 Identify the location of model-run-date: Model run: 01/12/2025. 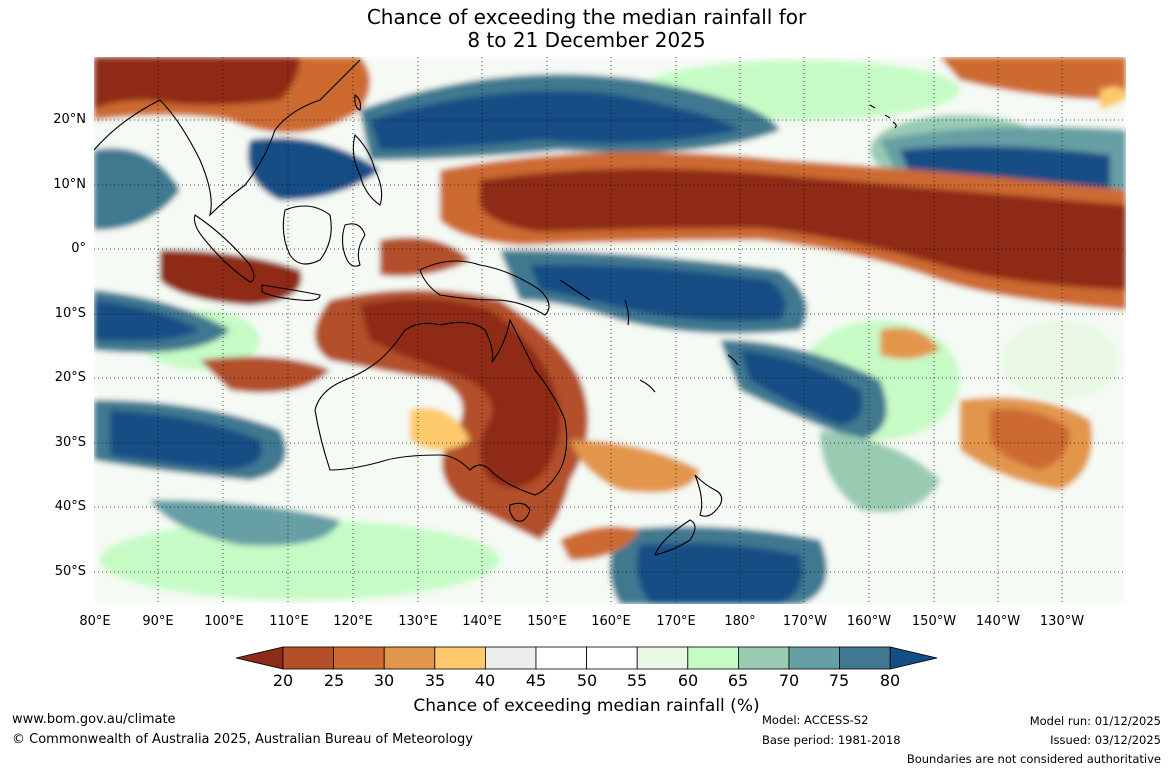
(1095, 721).